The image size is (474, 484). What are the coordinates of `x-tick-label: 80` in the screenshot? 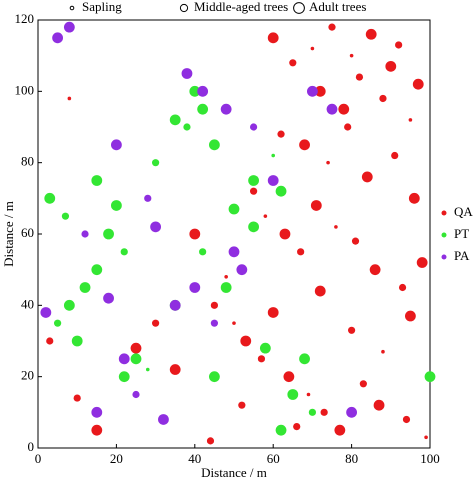 It's located at (351, 458).